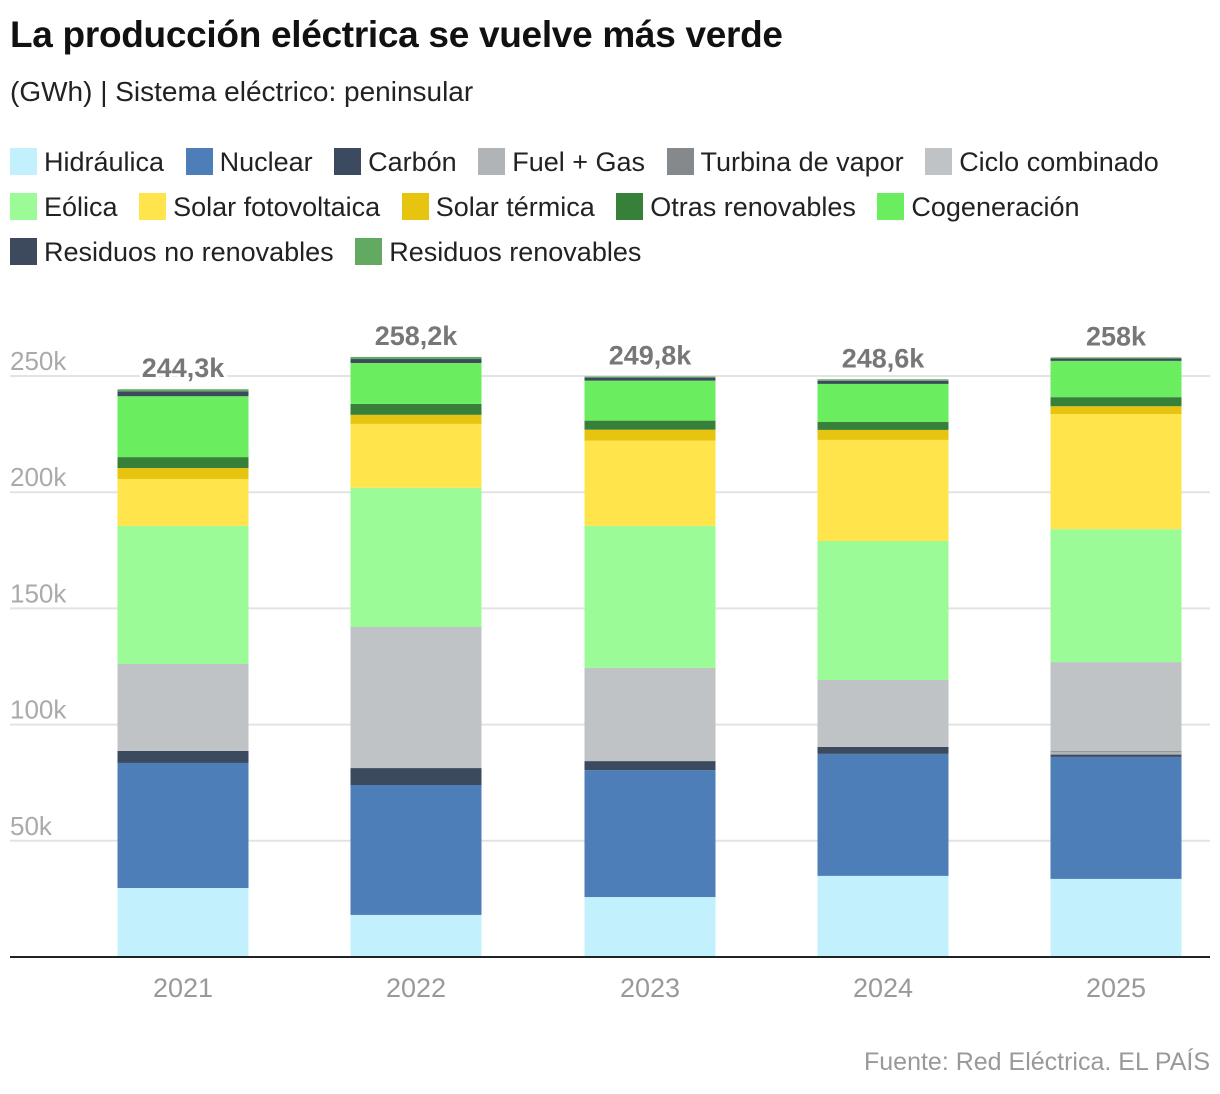  What do you see at coordinates (64, 207) in the screenshot?
I see `legend-item: Eólica` at bounding box center [64, 207].